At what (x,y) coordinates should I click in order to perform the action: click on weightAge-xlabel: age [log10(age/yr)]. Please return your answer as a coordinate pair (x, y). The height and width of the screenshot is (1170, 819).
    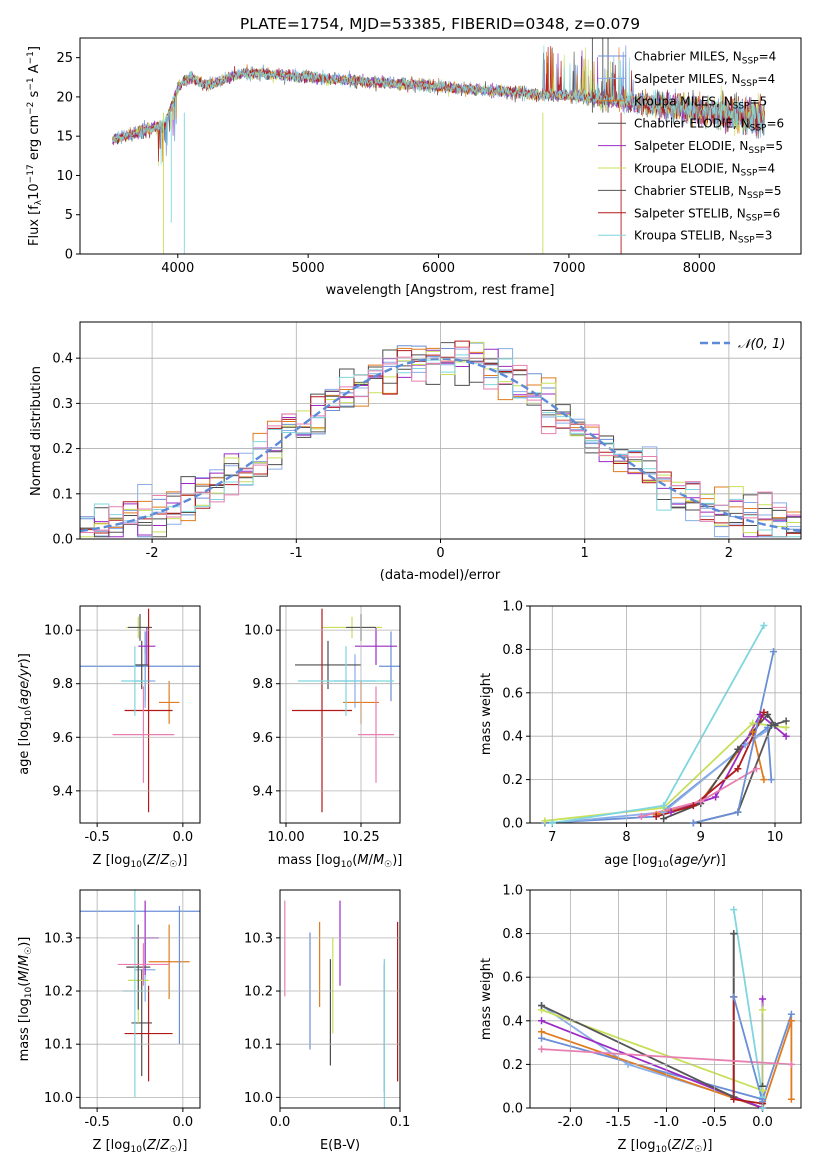
    Looking at the image, I should click on (665, 861).